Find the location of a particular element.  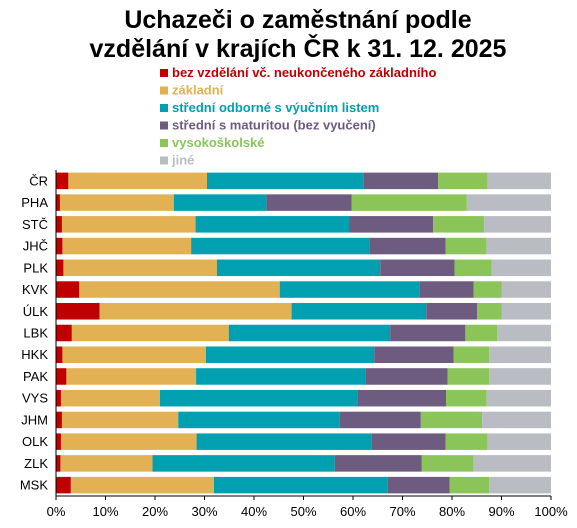

legend-label-1: základní is located at coordinates (198, 90).